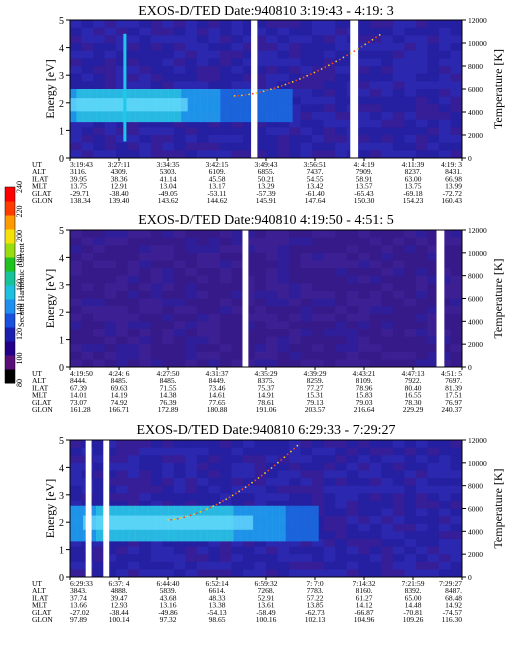  Describe the element at coordinates (118, 373) in the screenshot. I see `table-cell: 4:24: 6` at that location.